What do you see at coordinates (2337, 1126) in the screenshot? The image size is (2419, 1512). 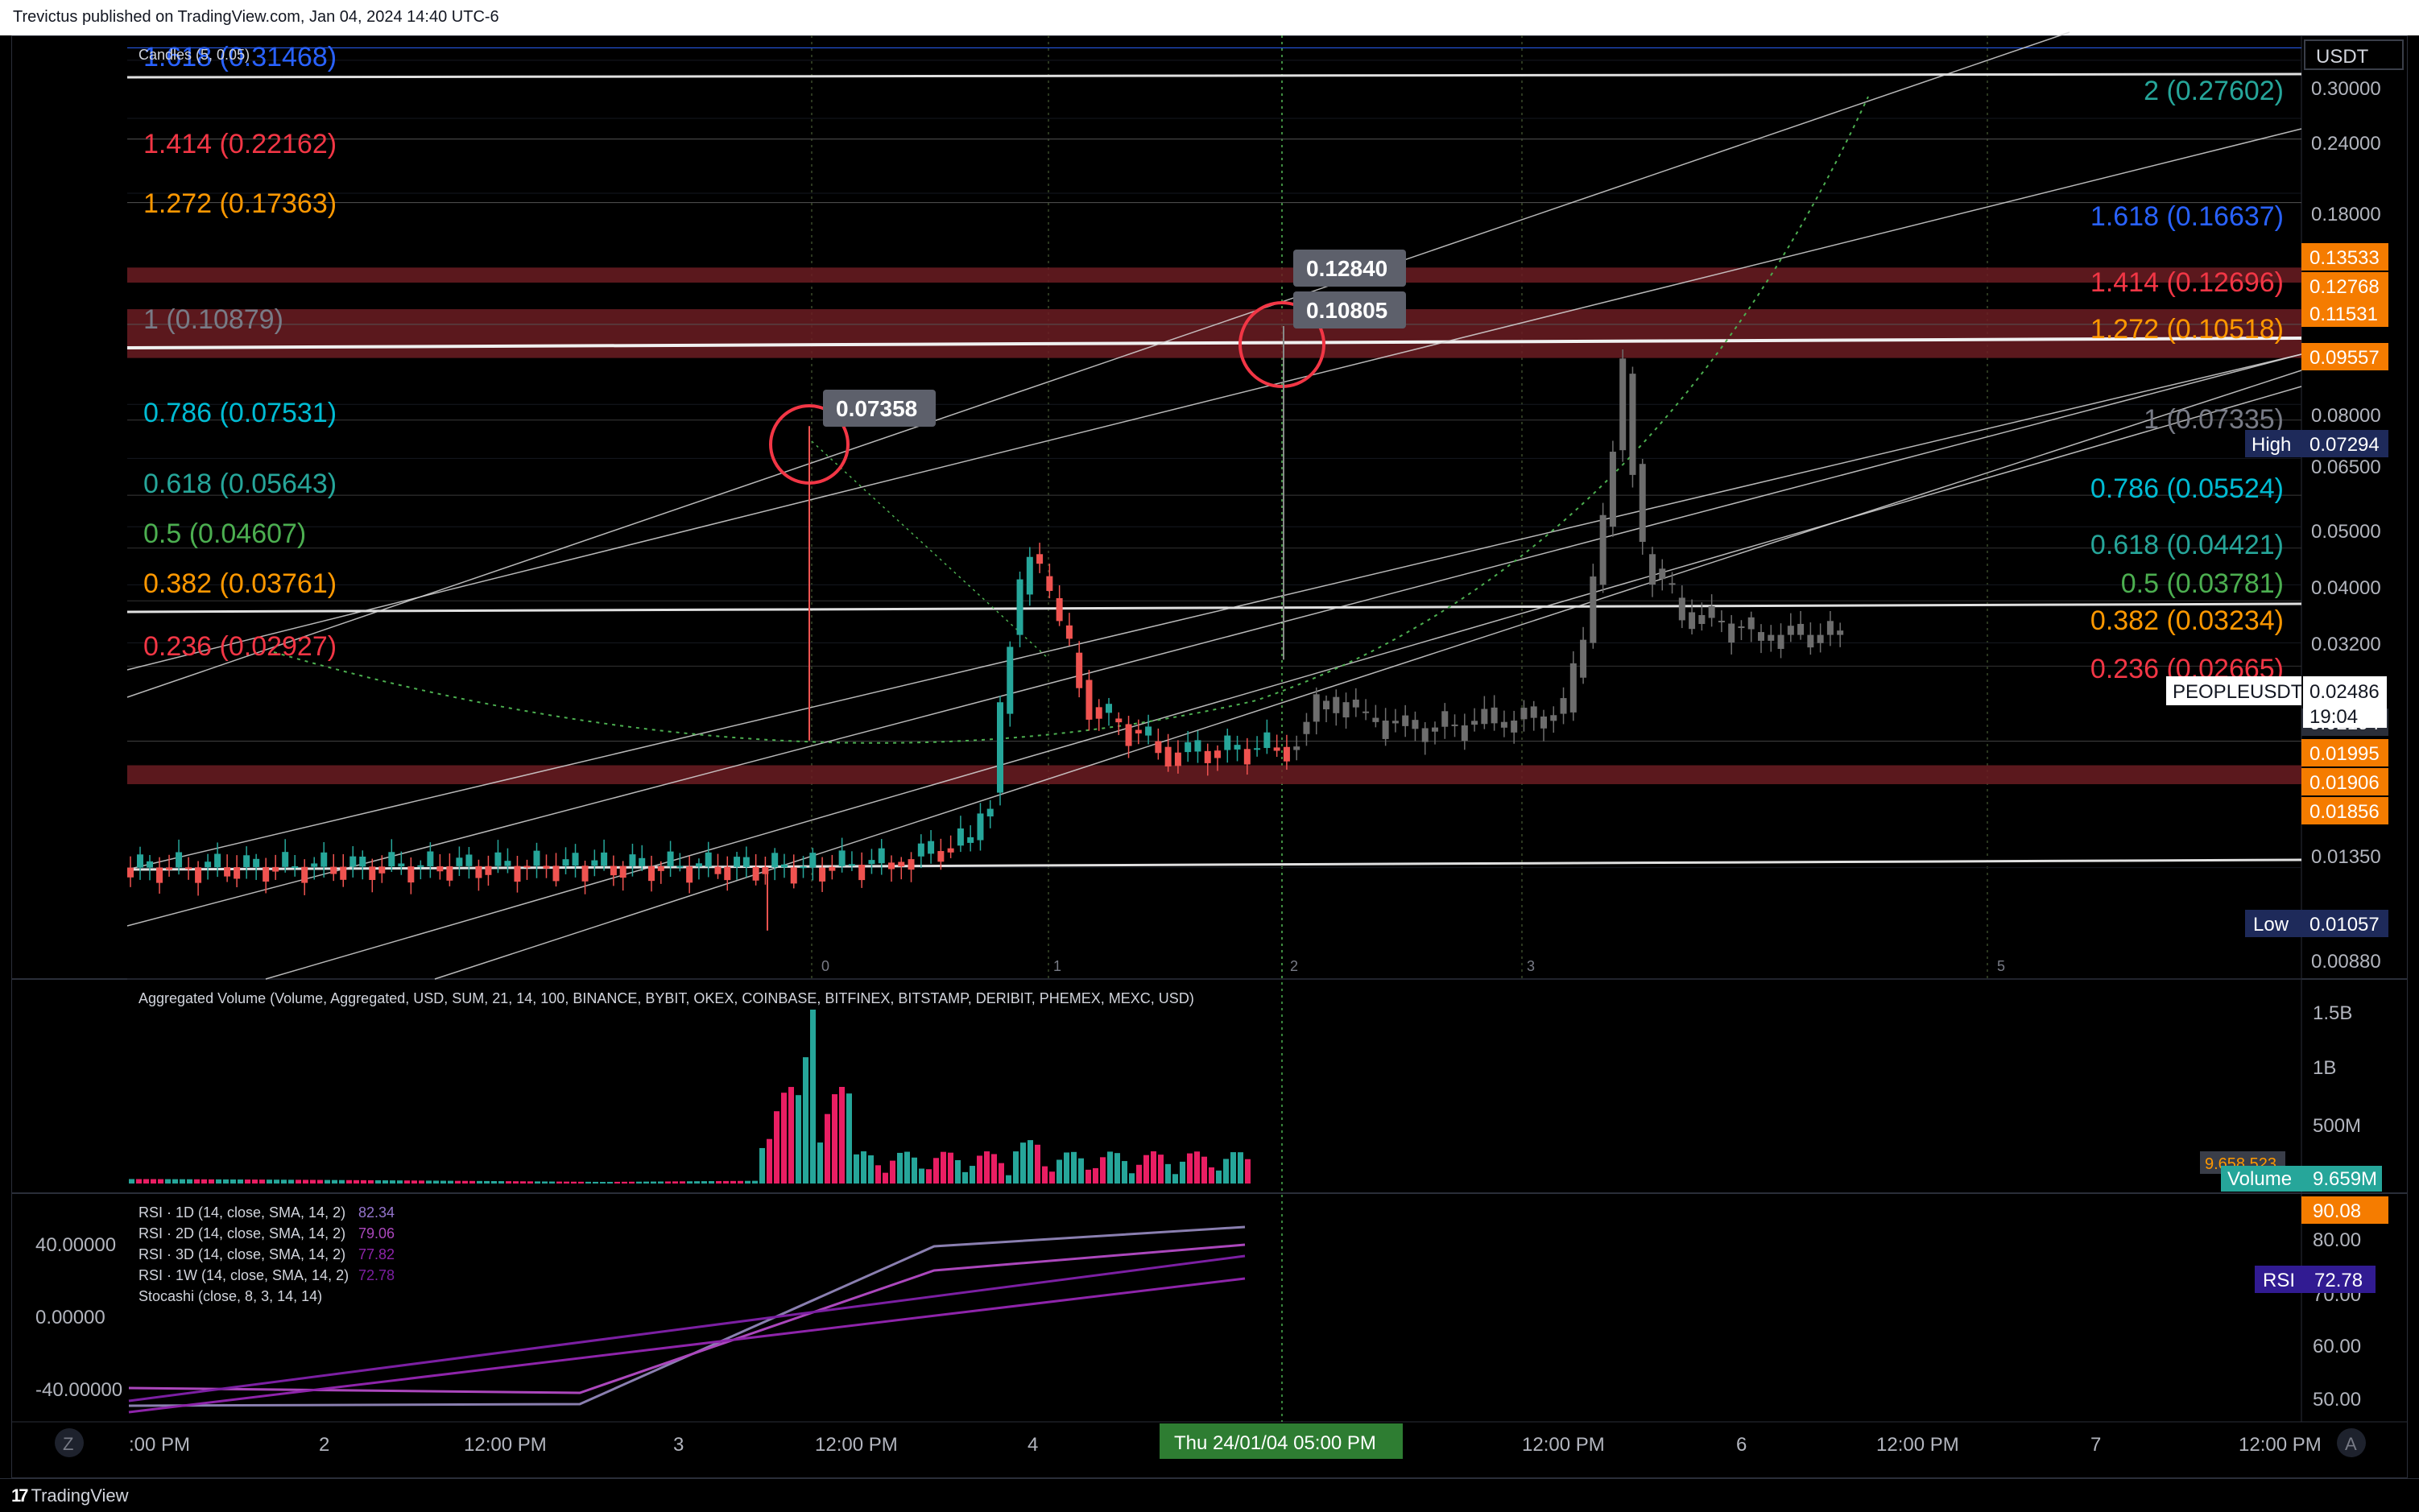 I see `volume-tick: 500M` at bounding box center [2337, 1126].